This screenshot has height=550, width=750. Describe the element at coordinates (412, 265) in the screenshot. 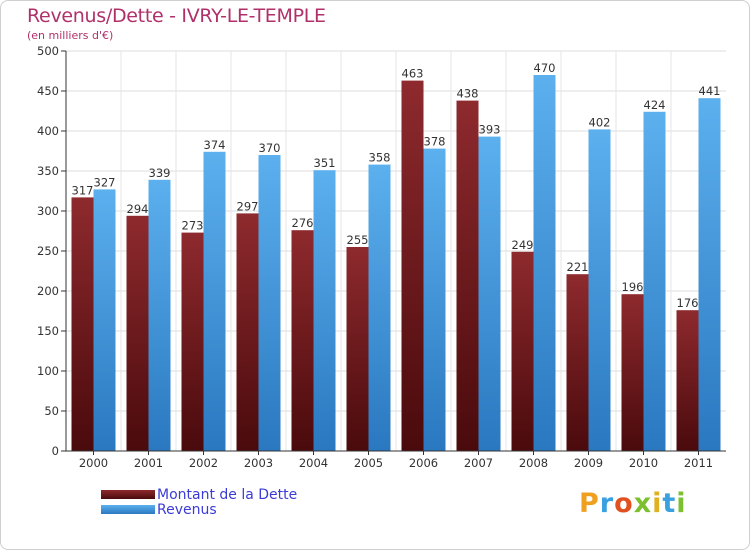

I see `bar-dette-2006` at that location.